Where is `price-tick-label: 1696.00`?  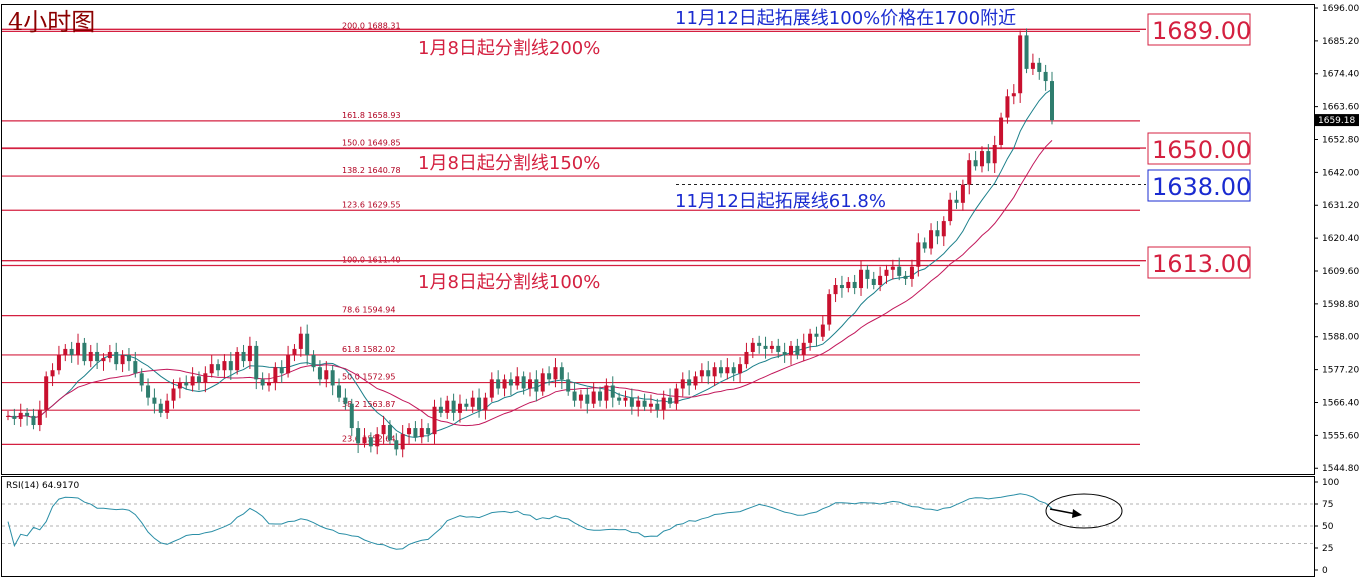 price-tick-label: 1696.00 is located at coordinates (1340, 9).